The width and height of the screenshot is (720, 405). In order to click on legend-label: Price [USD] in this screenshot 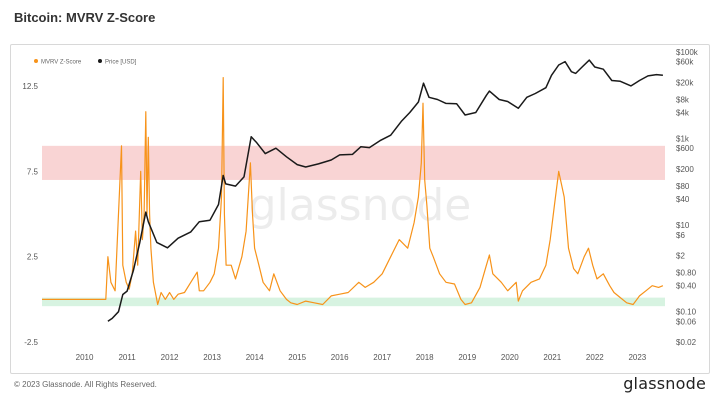, I will do `click(121, 63)`.